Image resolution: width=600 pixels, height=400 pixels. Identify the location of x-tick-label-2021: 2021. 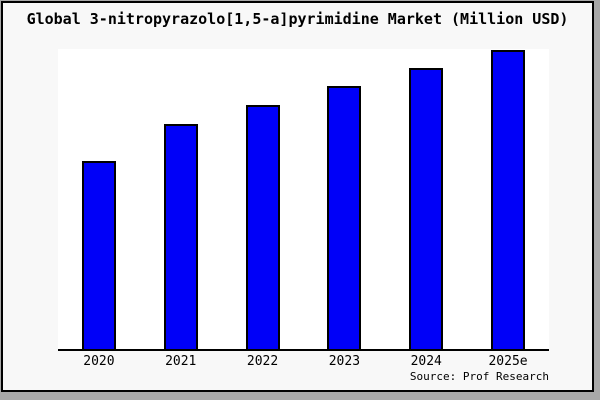
(181, 361).